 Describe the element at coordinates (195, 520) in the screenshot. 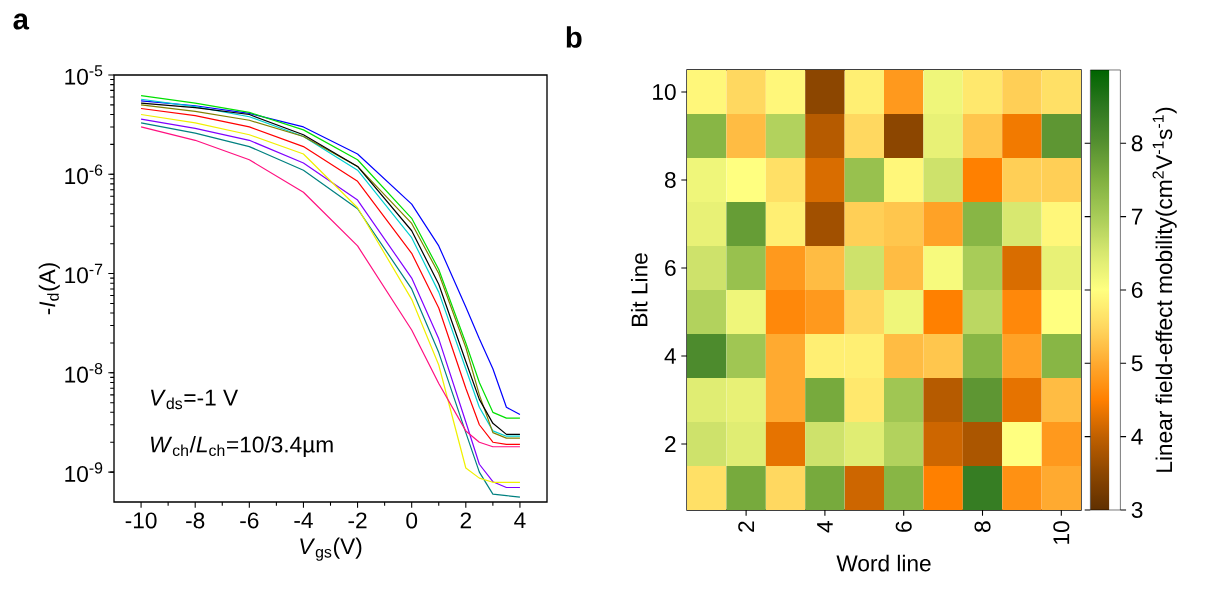

I see `x-tick-label: -8` at that location.